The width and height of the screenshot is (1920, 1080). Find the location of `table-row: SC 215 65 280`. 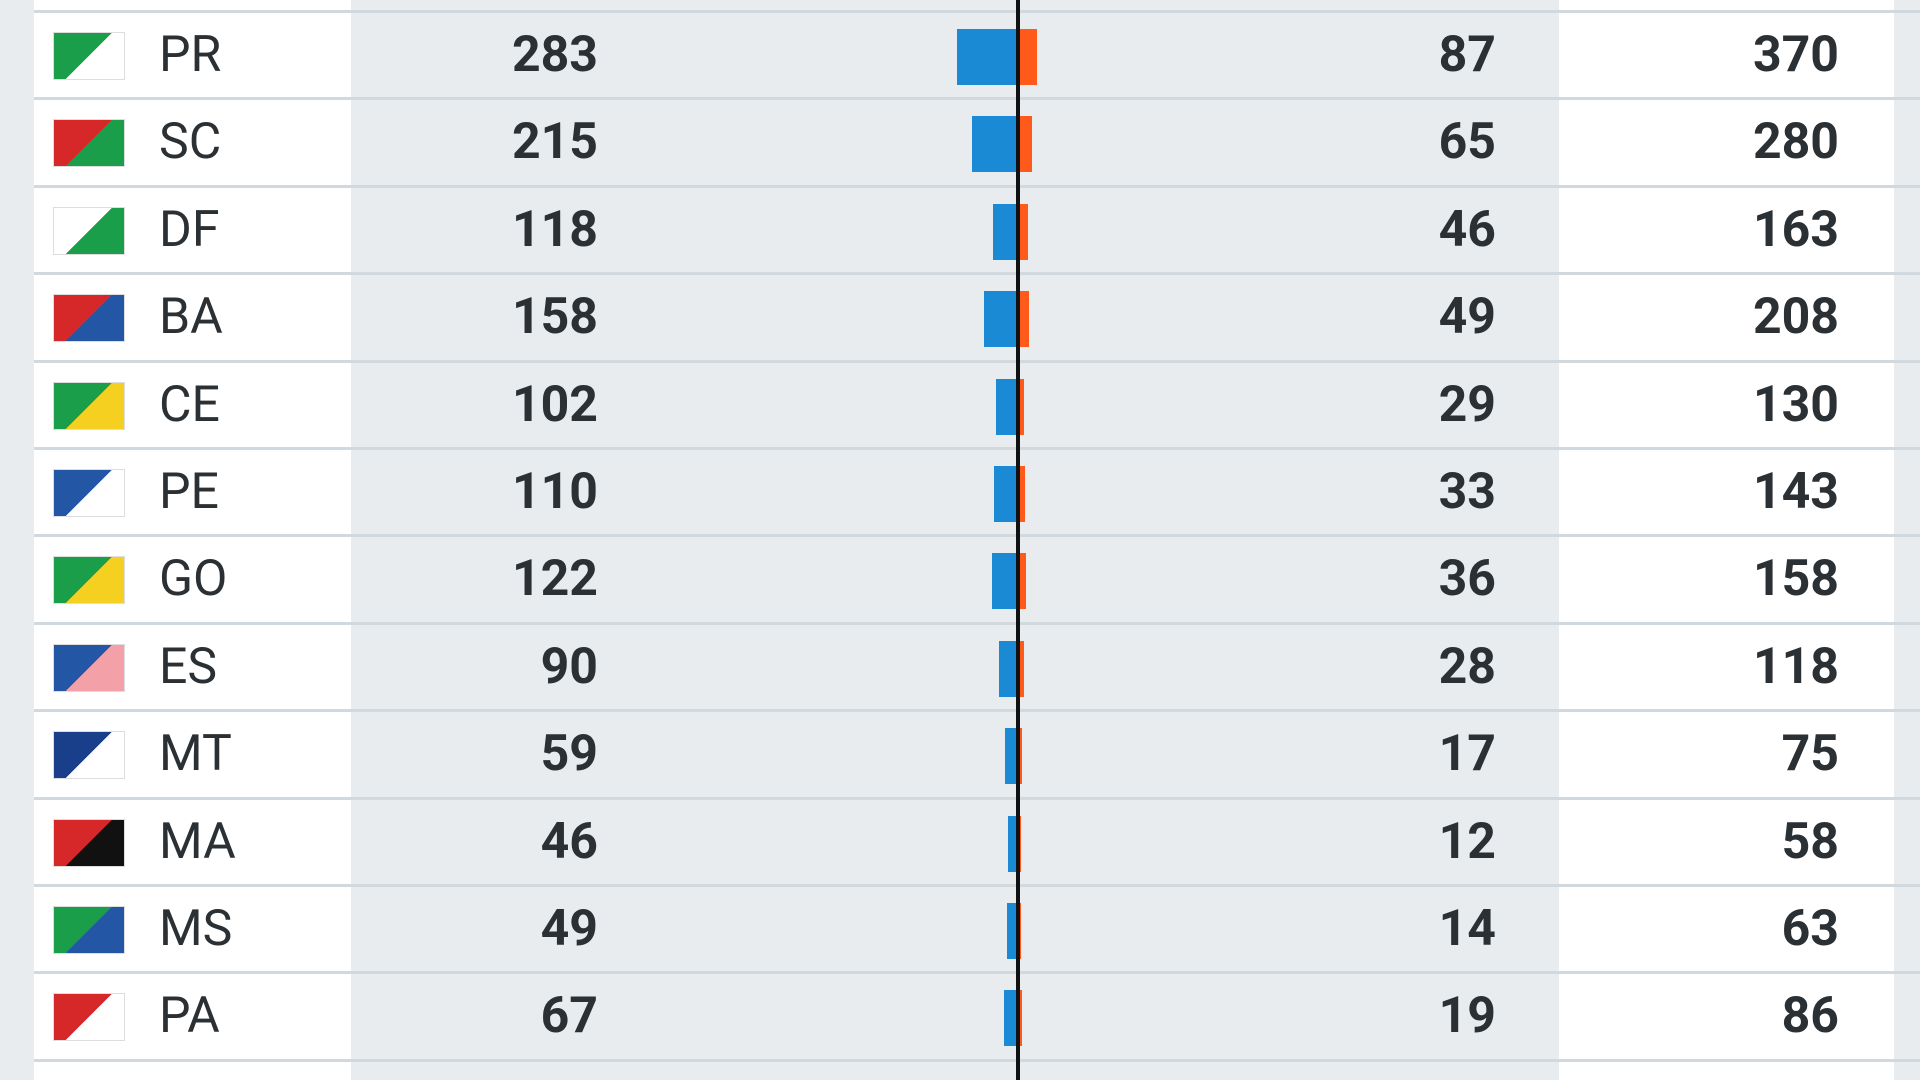

table-row: SC 215 65 280 is located at coordinates (960, 142).